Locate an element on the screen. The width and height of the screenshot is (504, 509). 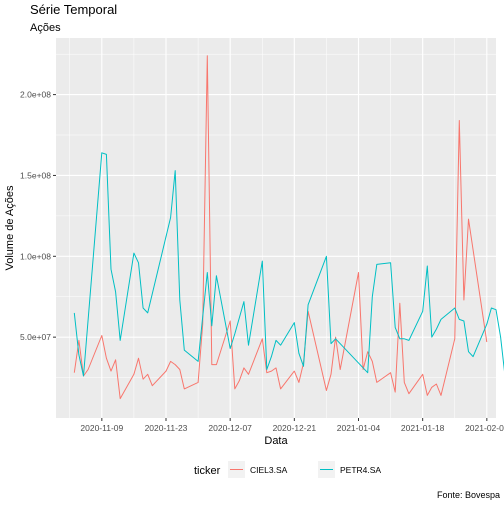
legend-label: CIEL3.SA is located at coordinates (269, 470).